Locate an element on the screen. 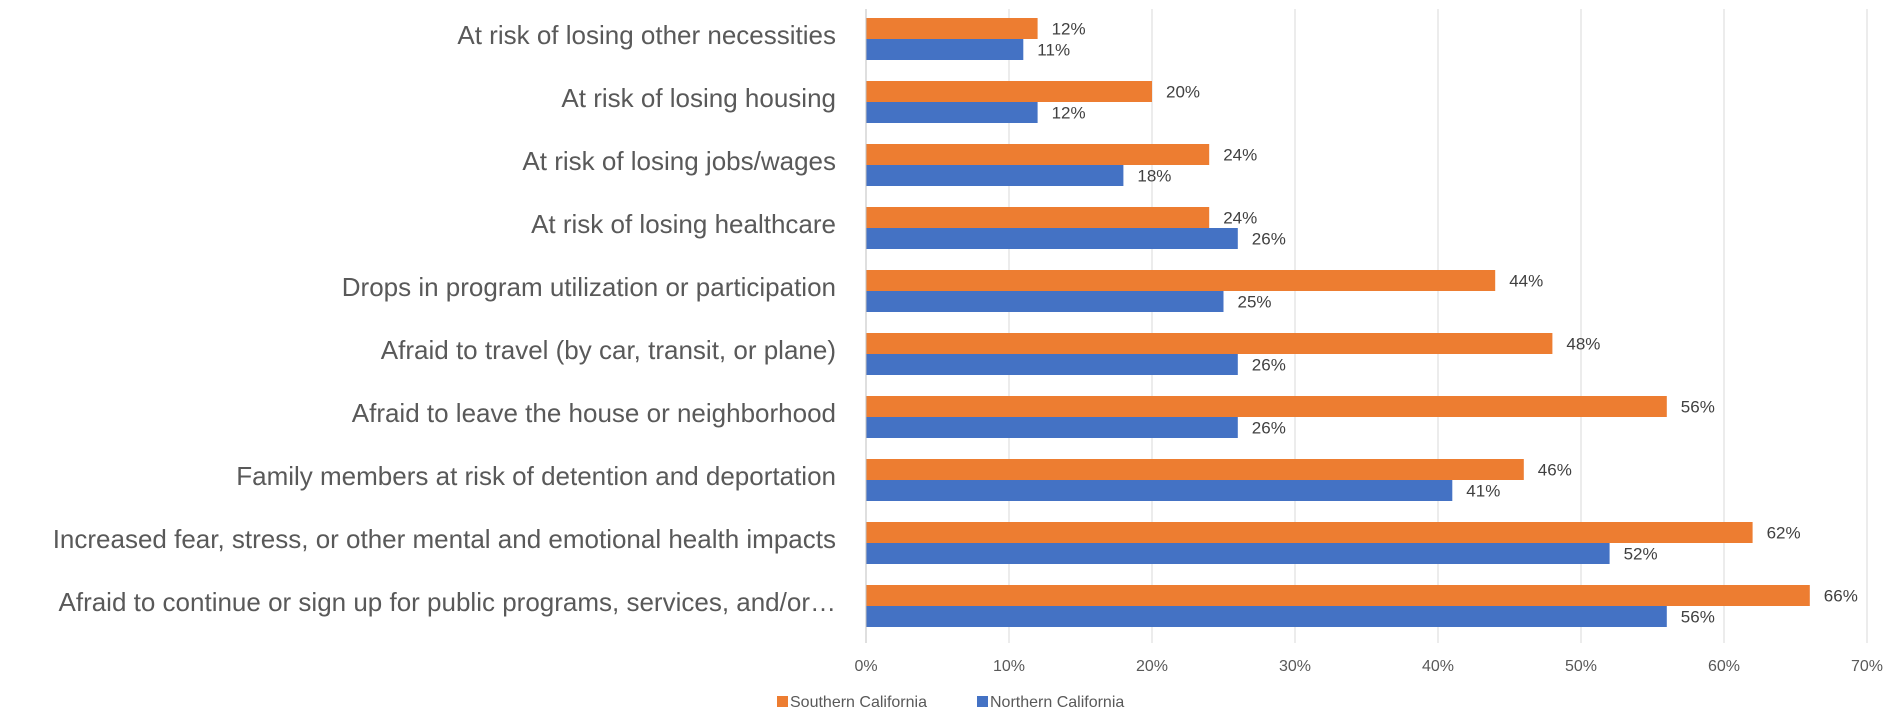 The image size is (1898, 717). legend-label: Southern California is located at coordinates (858, 702).